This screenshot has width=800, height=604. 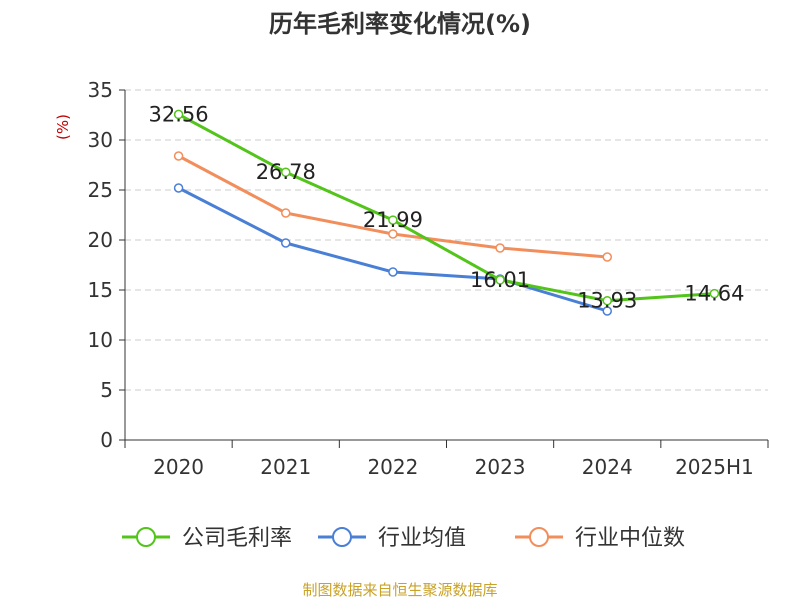 I want to click on data-label: 16.01, so click(x=500, y=280).